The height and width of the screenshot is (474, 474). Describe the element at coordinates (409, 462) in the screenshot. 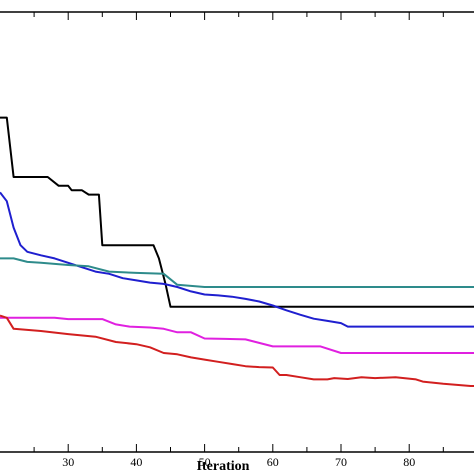

I see `x-tick-label: 80` at that location.